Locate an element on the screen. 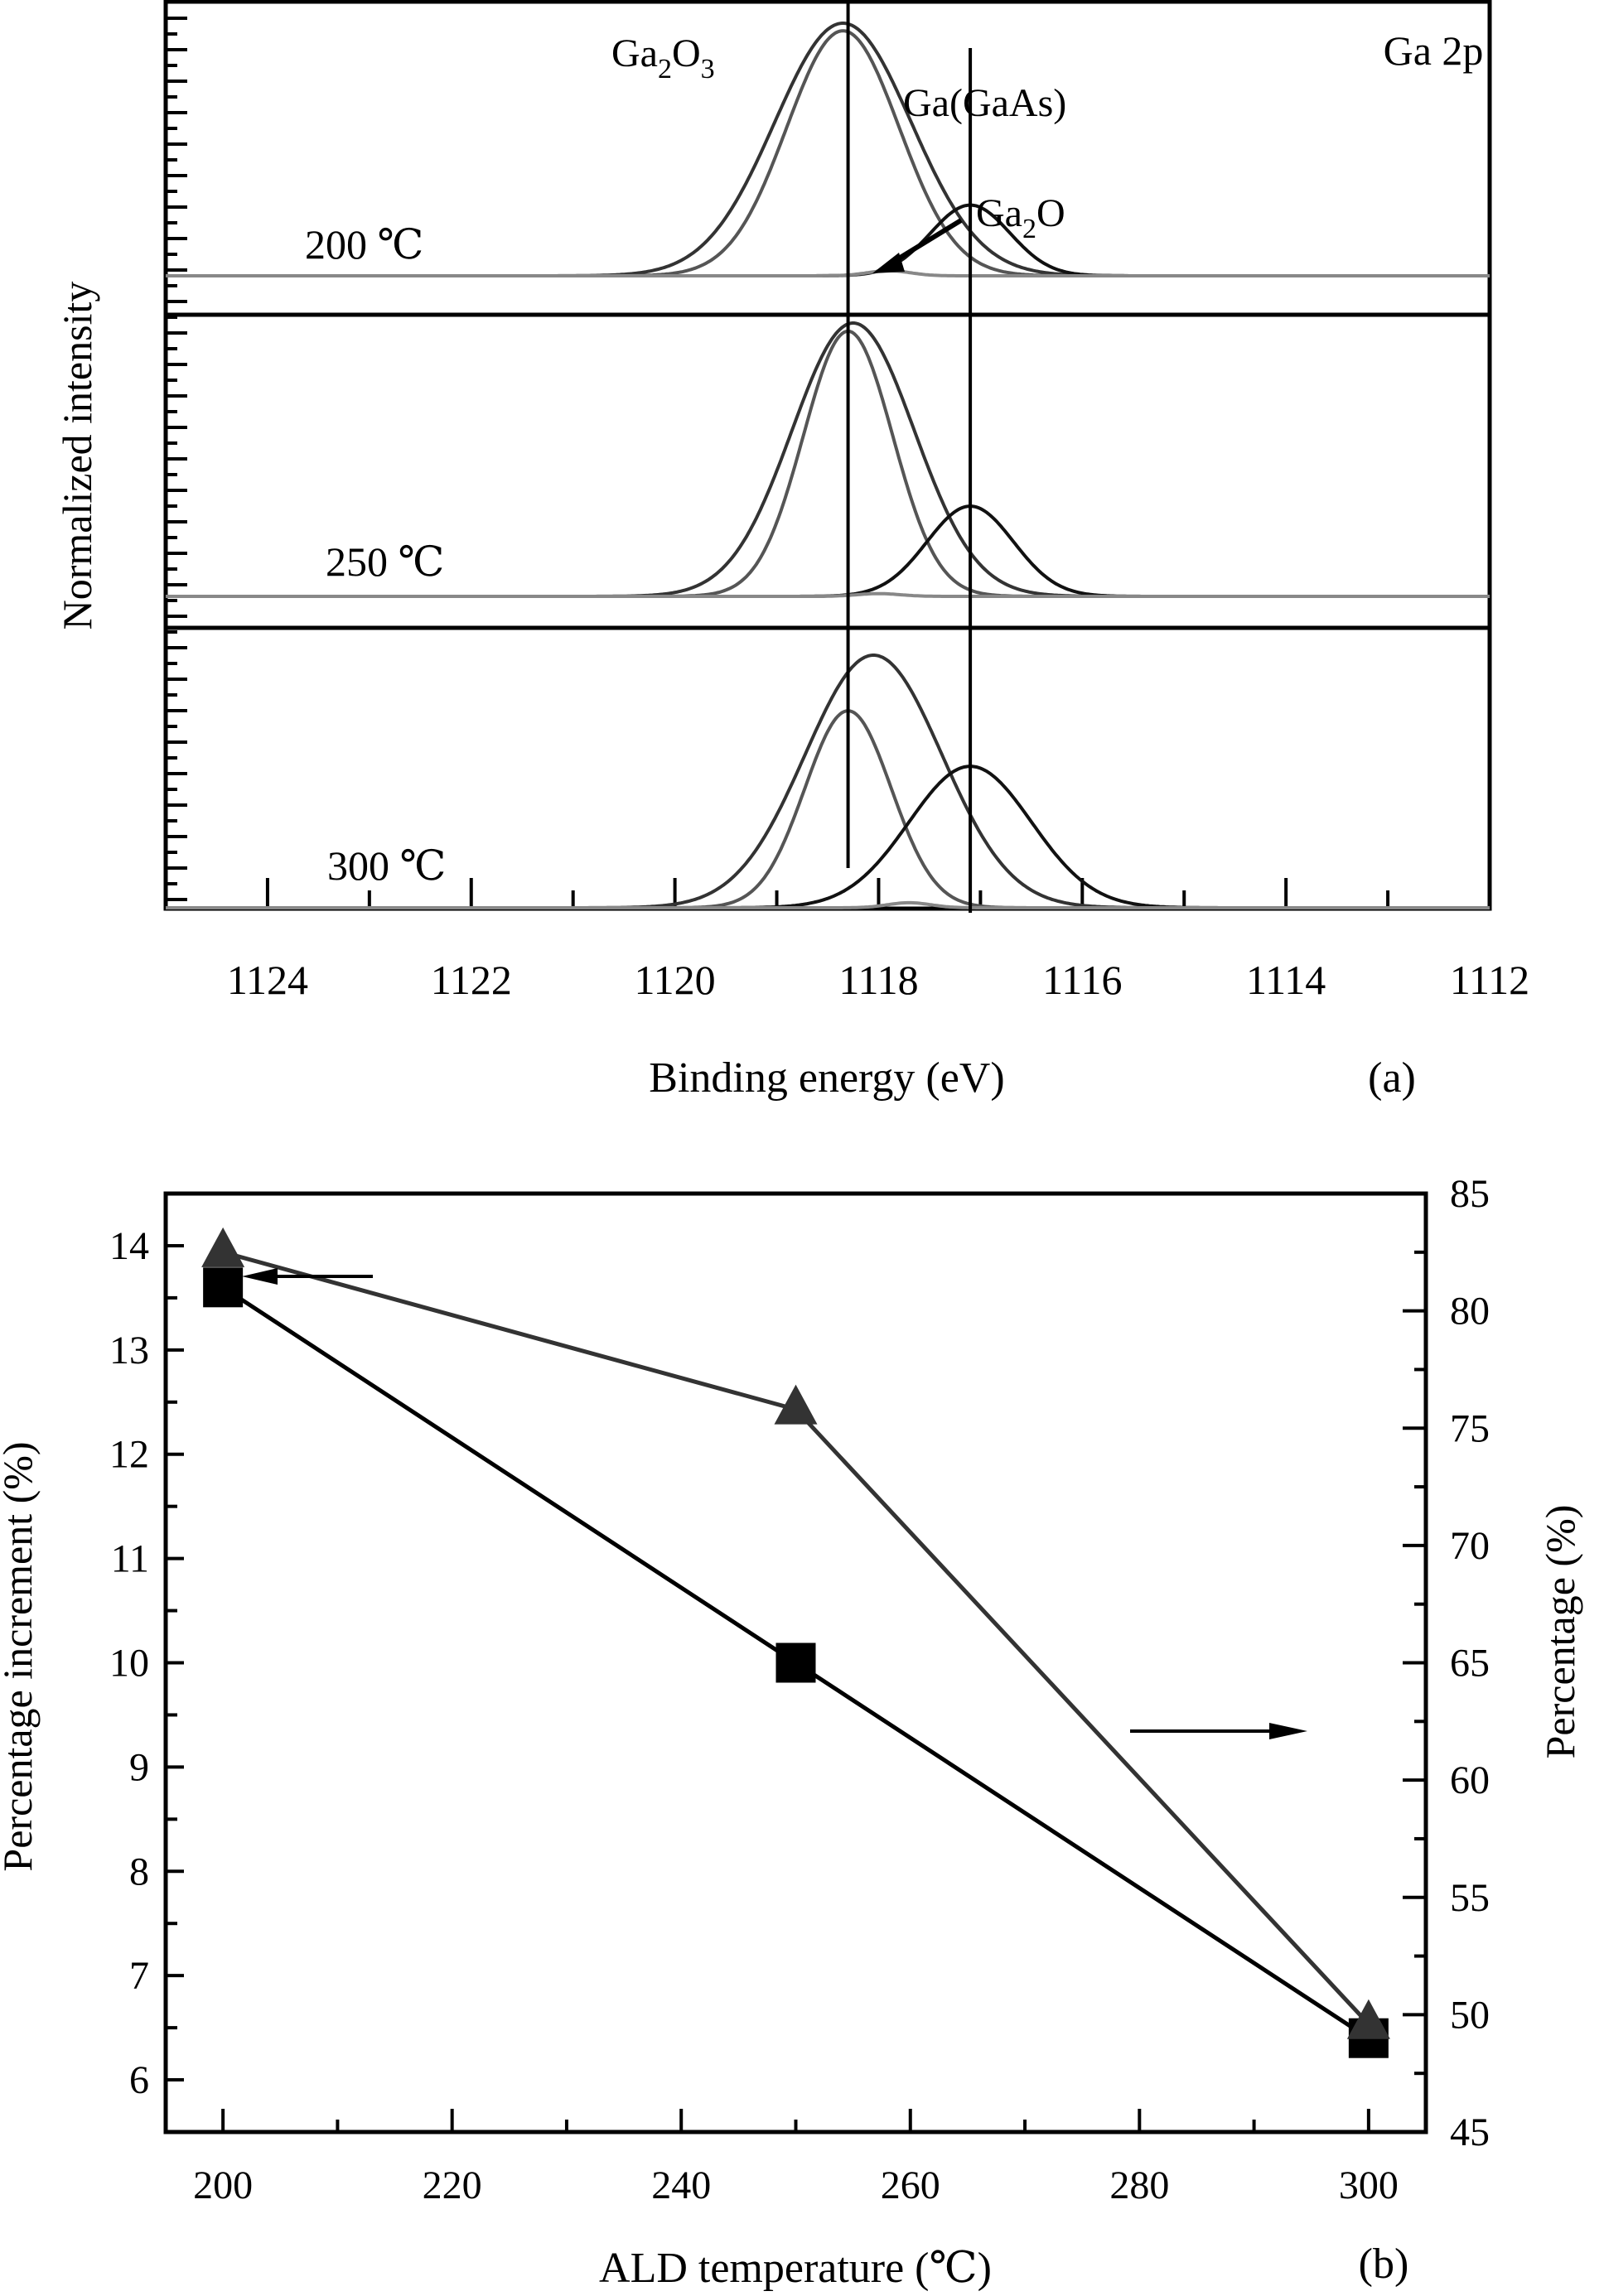  ylabel-percentage-increment: Percentage increment (%) is located at coordinates (20, 1656).